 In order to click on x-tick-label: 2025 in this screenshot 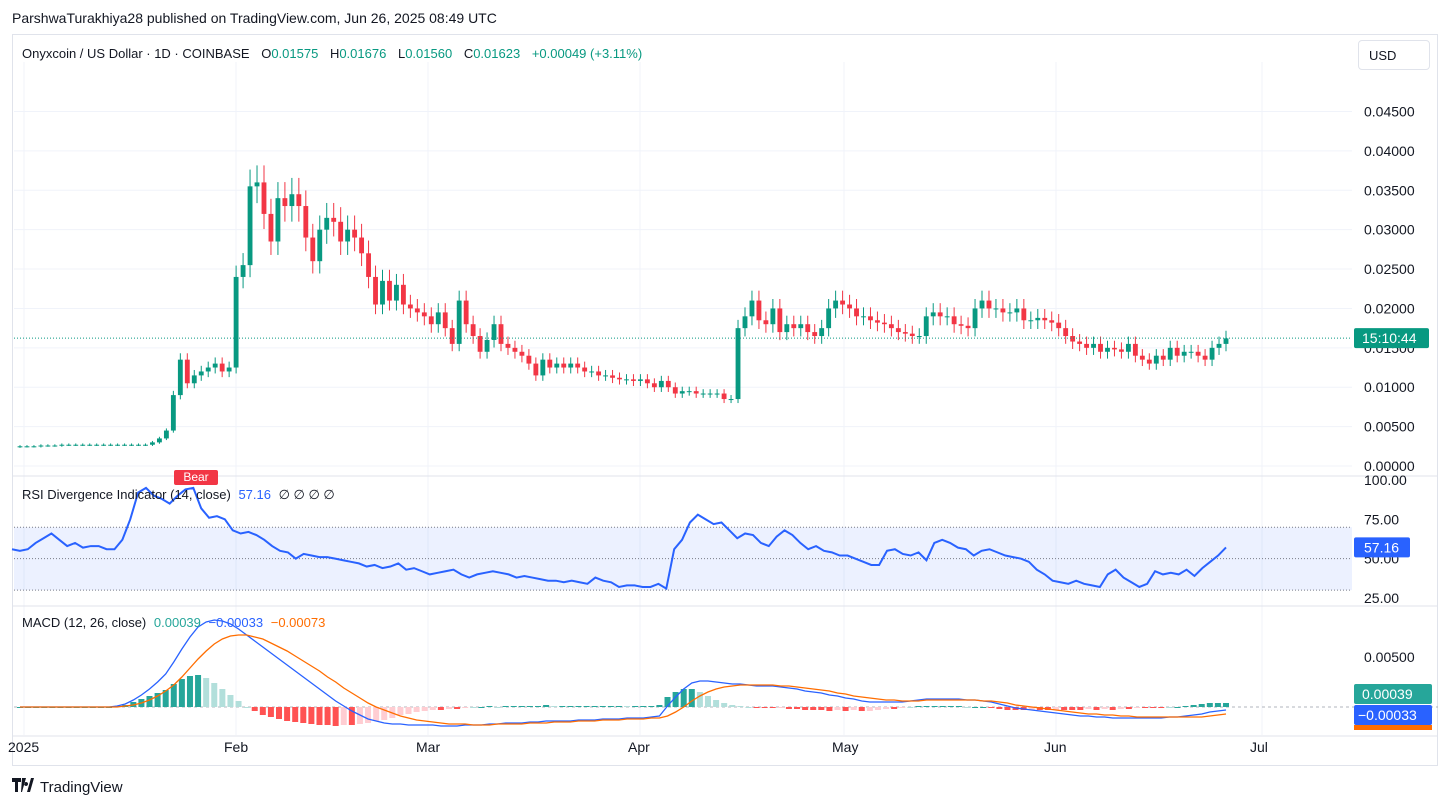, I will do `click(23, 747)`.